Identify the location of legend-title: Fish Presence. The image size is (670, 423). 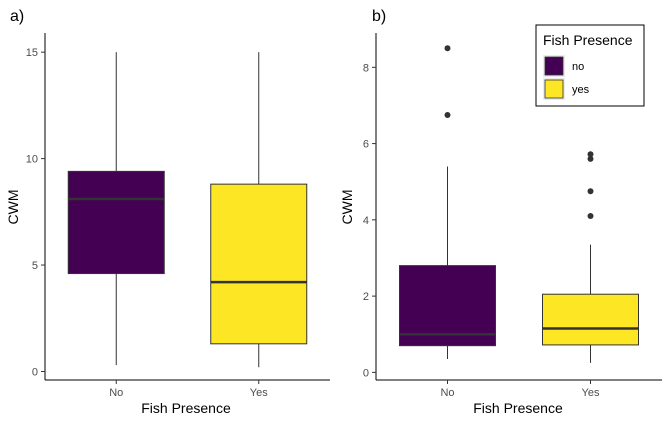
(588, 40).